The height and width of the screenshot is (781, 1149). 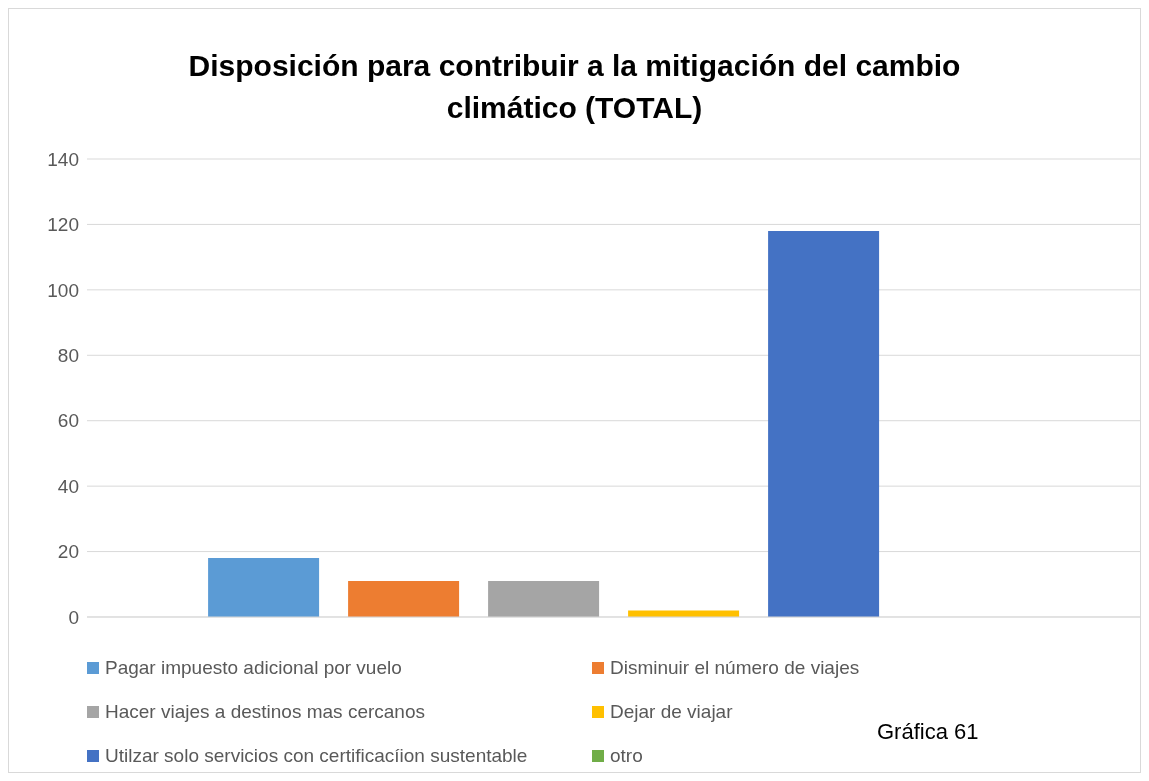 I want to click on y-tick-label: 100, so click(x=63, y=290).